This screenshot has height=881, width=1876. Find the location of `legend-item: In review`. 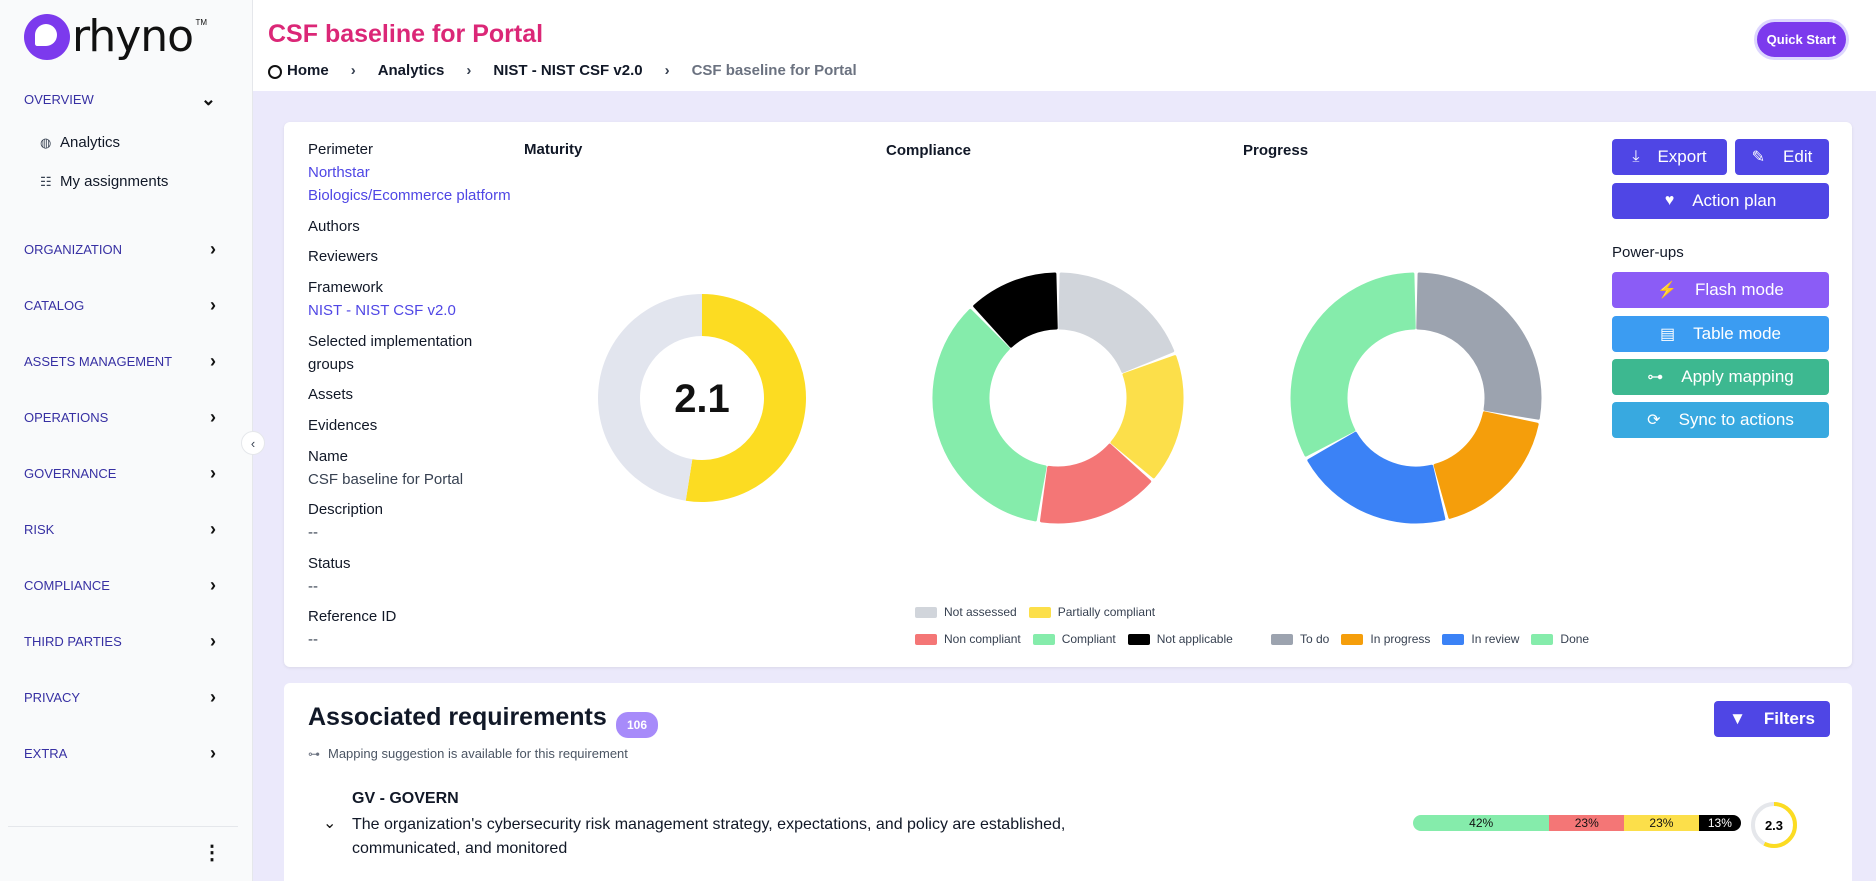

legend-item: In review is located at coordinates (1480, 639).